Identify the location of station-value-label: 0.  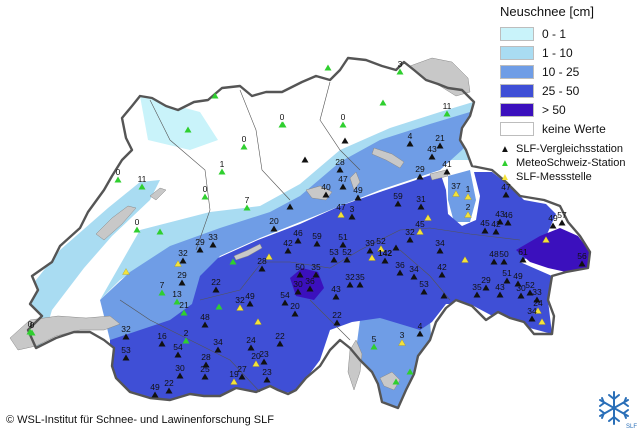
(282, 117).